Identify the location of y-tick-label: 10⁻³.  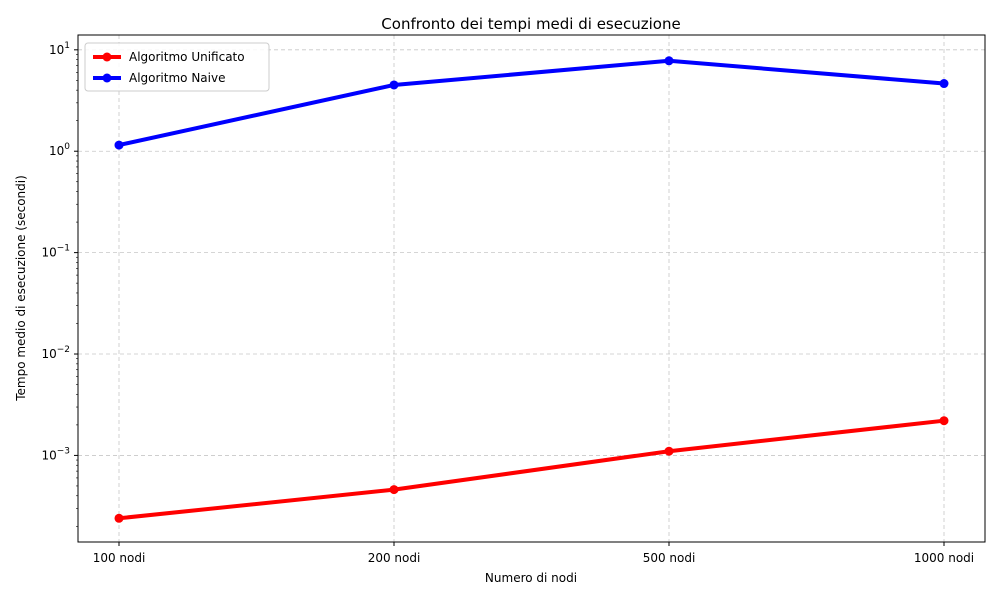
(55, 454).